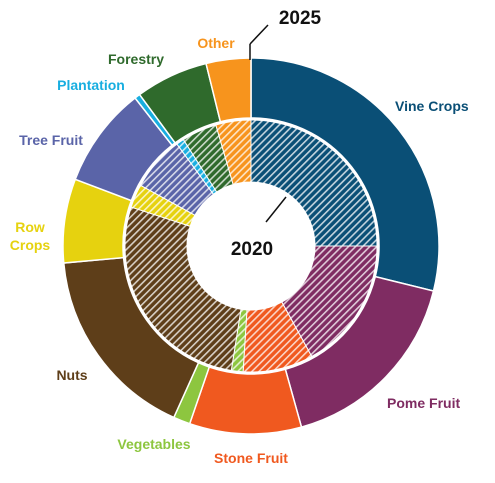 This screenshot has height=483, width=495. I want to click on label-pome-fruit: Pome Fruit, so click(423, 403).